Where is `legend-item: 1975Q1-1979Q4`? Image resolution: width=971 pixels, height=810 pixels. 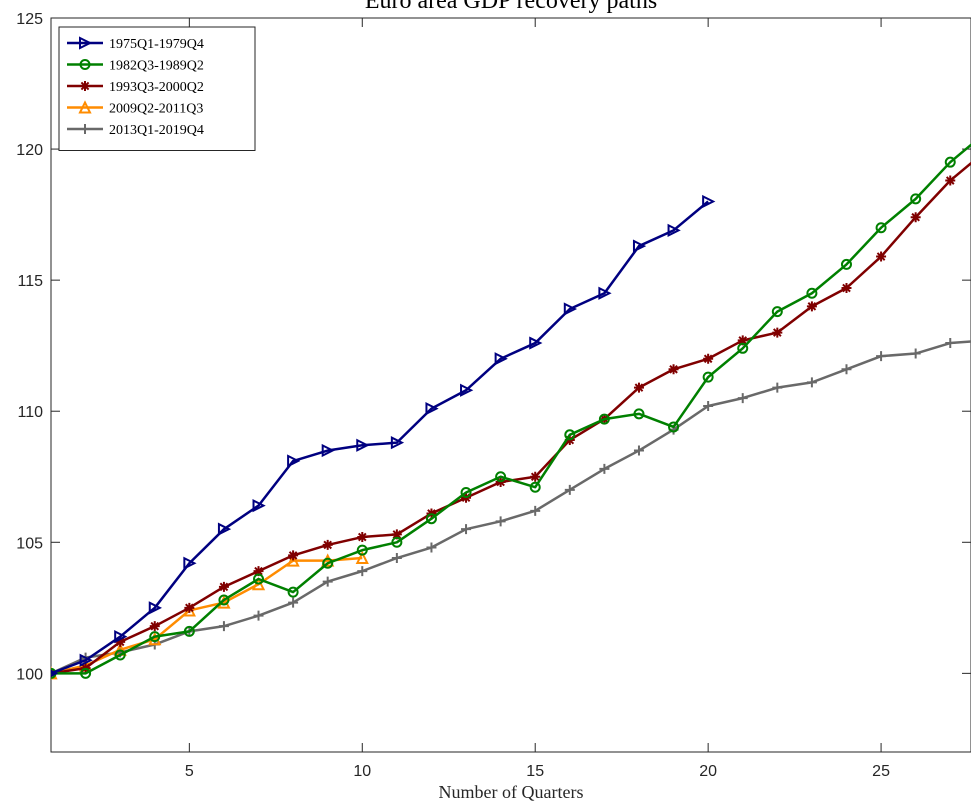 legend-item: 1975Q1-1979Q4 is located at coordinates (135, 44).